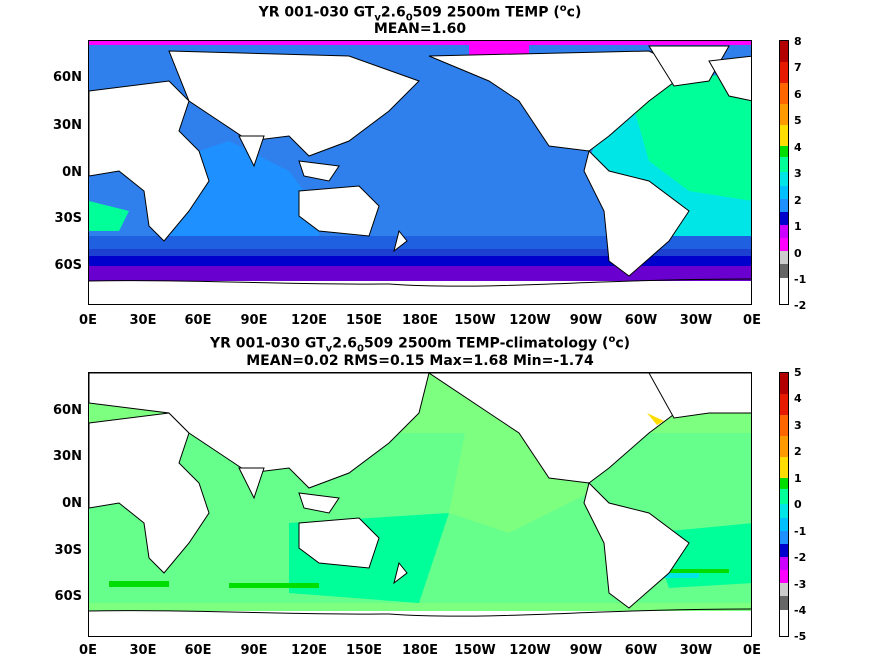 This screenshot has width=884, height=663. What do you see at coordinates (800, 584) in the screenshot?
I see `colorbar-tick: -3` at bounding box center [800, 584].